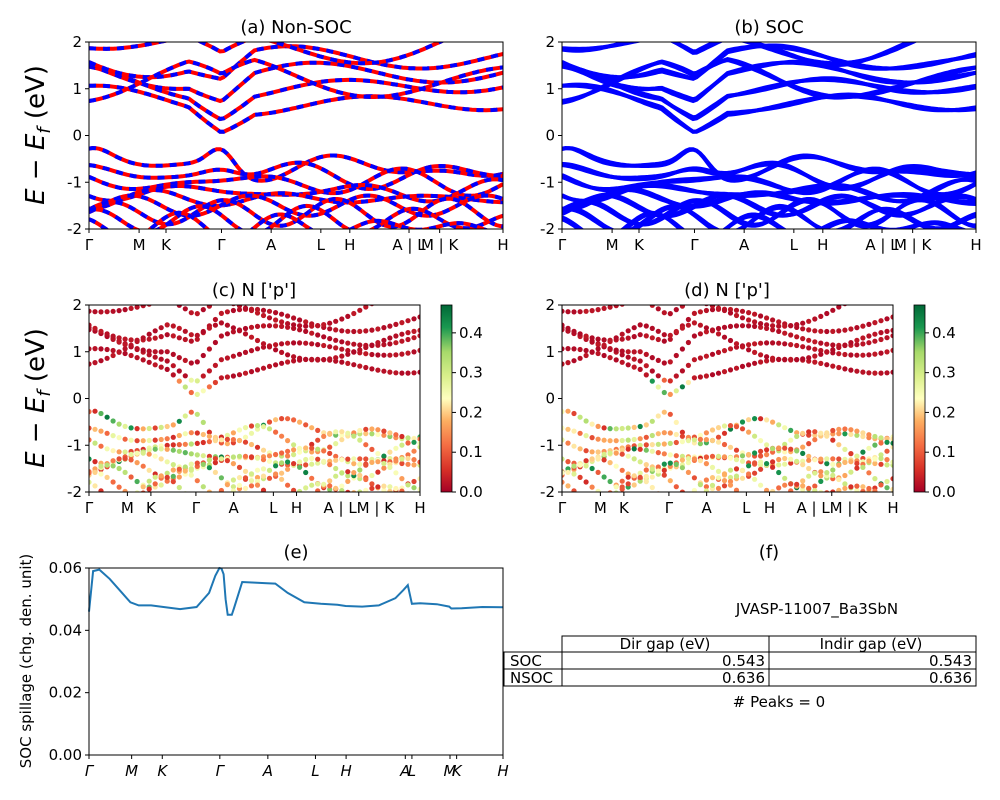  What do you see at coordinates (944, 452) in the screenshot?
I see `colorbar-tick-label: 0.1` at bounding box center [944, 452].